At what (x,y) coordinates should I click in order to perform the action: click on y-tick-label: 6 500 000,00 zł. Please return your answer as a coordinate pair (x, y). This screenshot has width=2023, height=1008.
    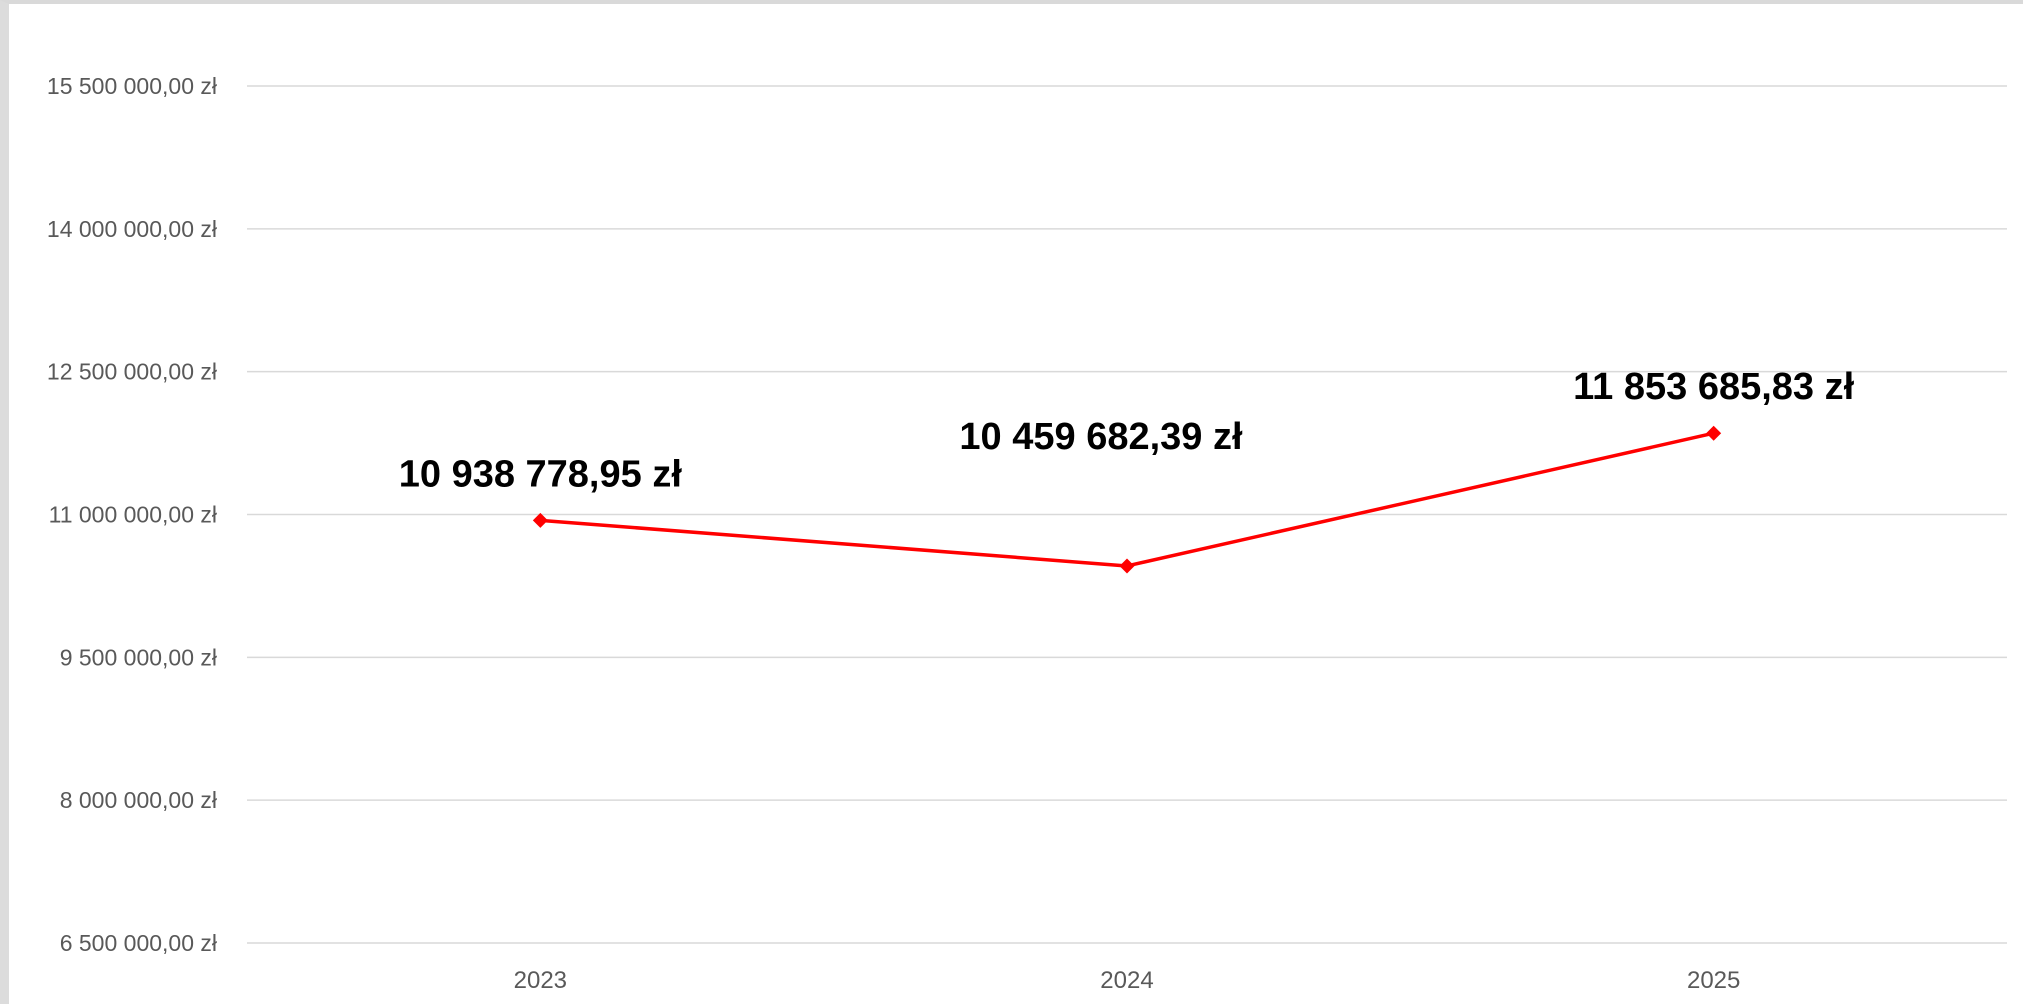
    Looking at the image, I should click on (138, 943).